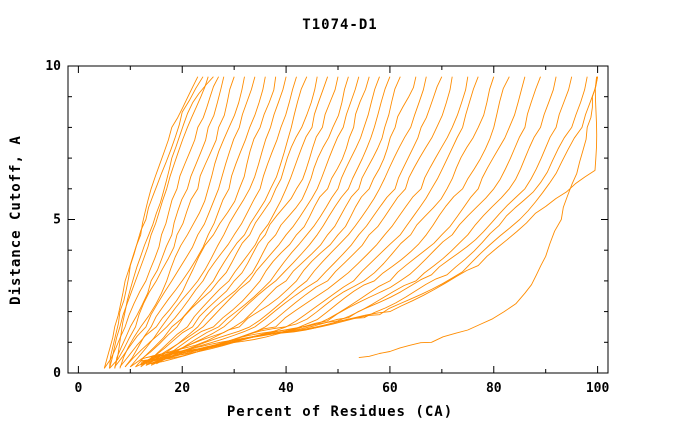 This screenshot has height=440, width=680. What do you see at coordinates (390, 388) in the screenshot?
I see `x-tick-label: 60` at bounding box center [390, 388].